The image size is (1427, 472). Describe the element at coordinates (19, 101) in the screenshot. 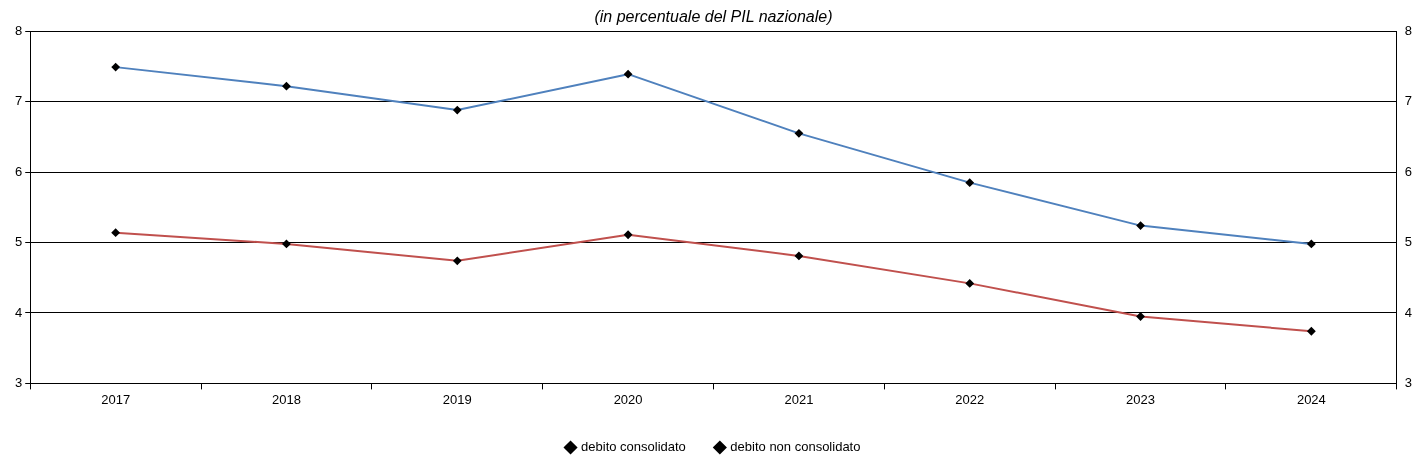

I see `y-tick-label: 7` at that location.